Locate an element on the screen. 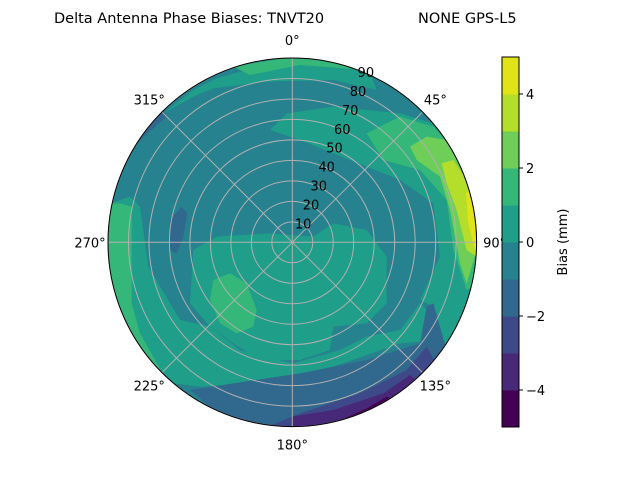  radial-tick-label: 90 is located at coordinates (366, 73).